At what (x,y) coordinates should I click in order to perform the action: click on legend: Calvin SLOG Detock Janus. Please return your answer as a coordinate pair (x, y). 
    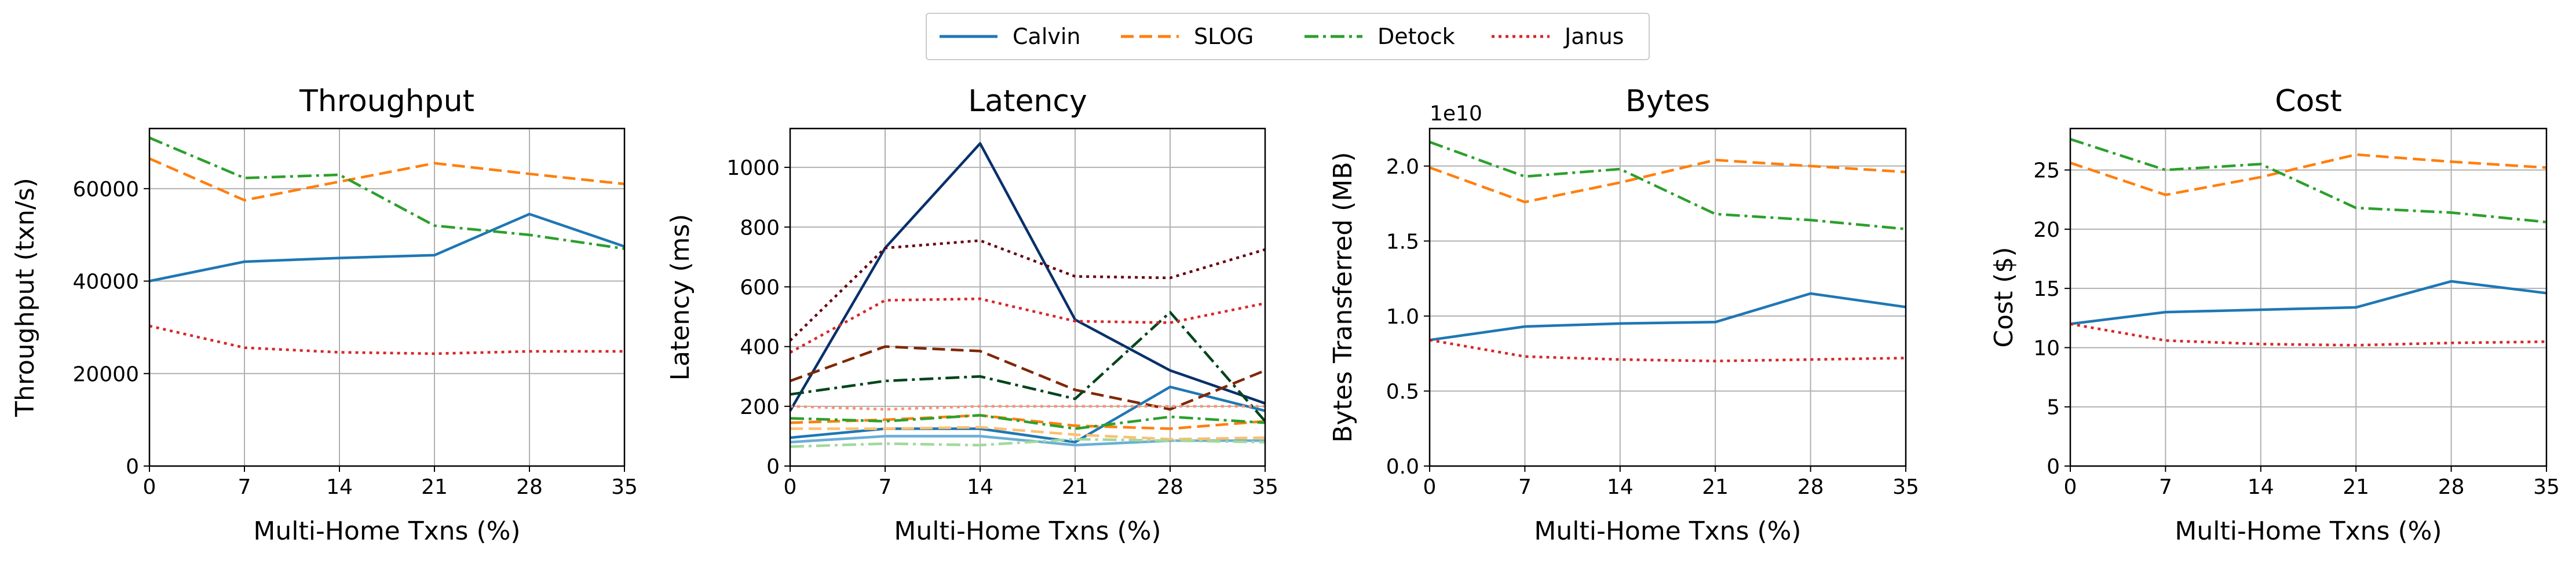
    Looking at the image, I should click on (1288, 36).